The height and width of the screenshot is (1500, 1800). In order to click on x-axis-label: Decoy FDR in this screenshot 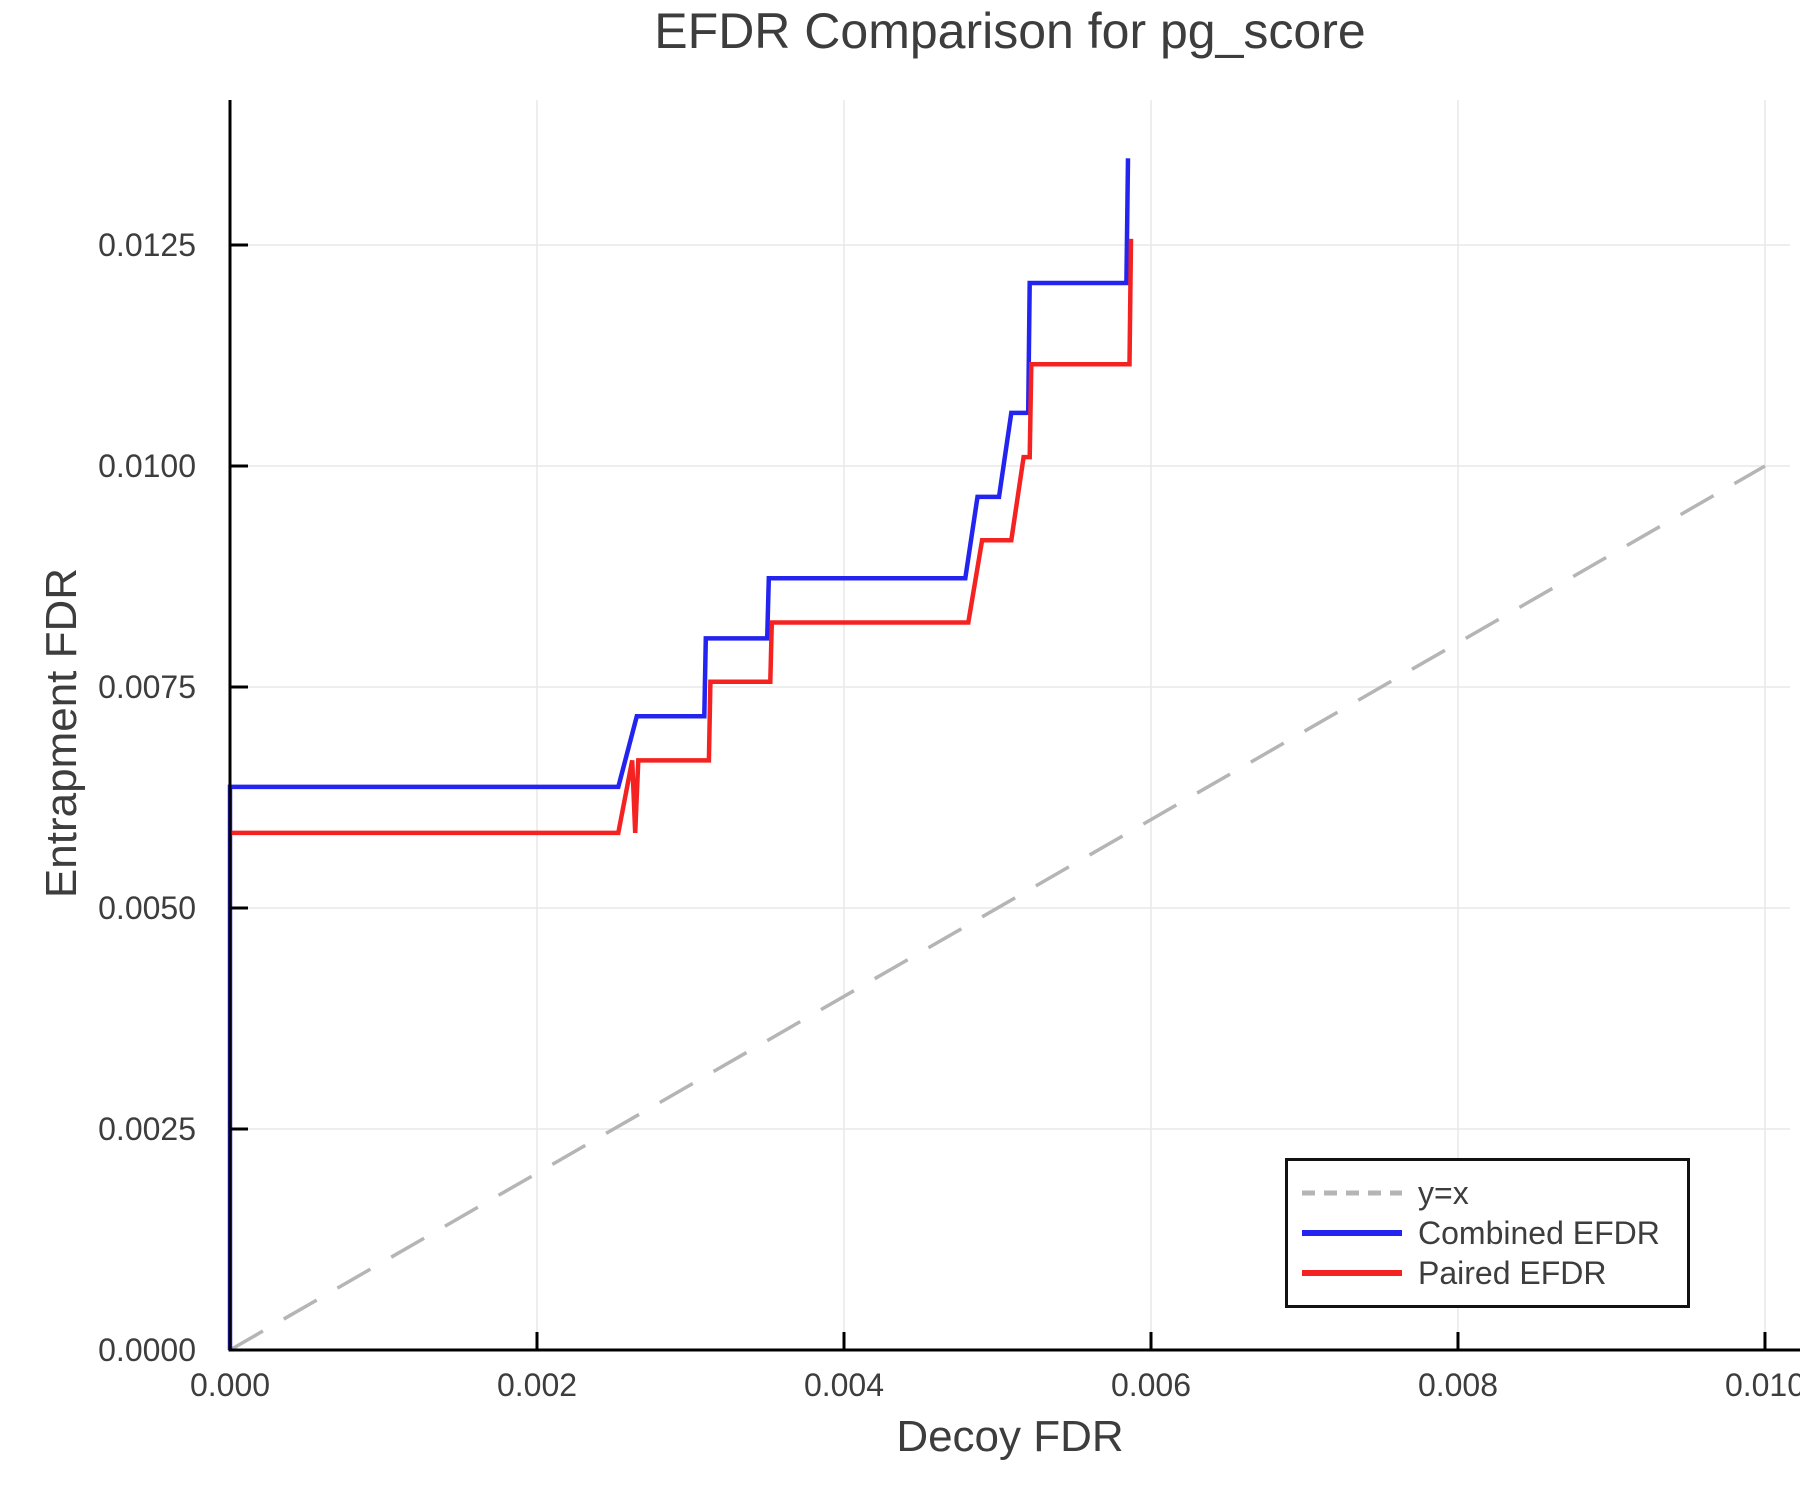, I will do `click(1010, 1436)`.